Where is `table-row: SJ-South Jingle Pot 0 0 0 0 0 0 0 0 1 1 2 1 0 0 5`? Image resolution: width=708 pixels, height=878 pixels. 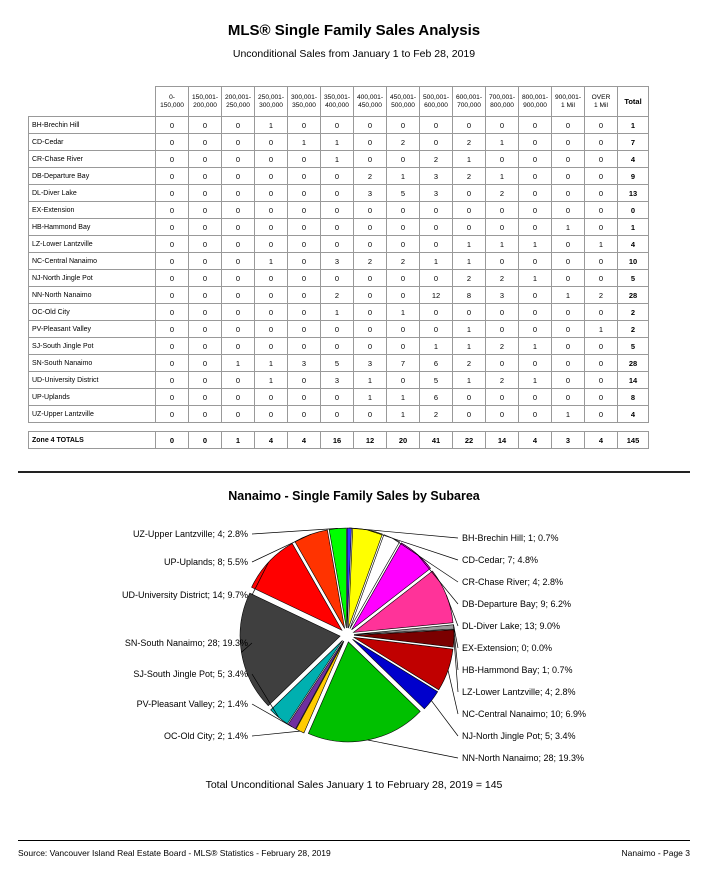 table-row: SJ-South Jingle Pot 0 0 0 0 0 0 0 0 1 1 2 1 0 0 5 is located at coordinates (338, 346).